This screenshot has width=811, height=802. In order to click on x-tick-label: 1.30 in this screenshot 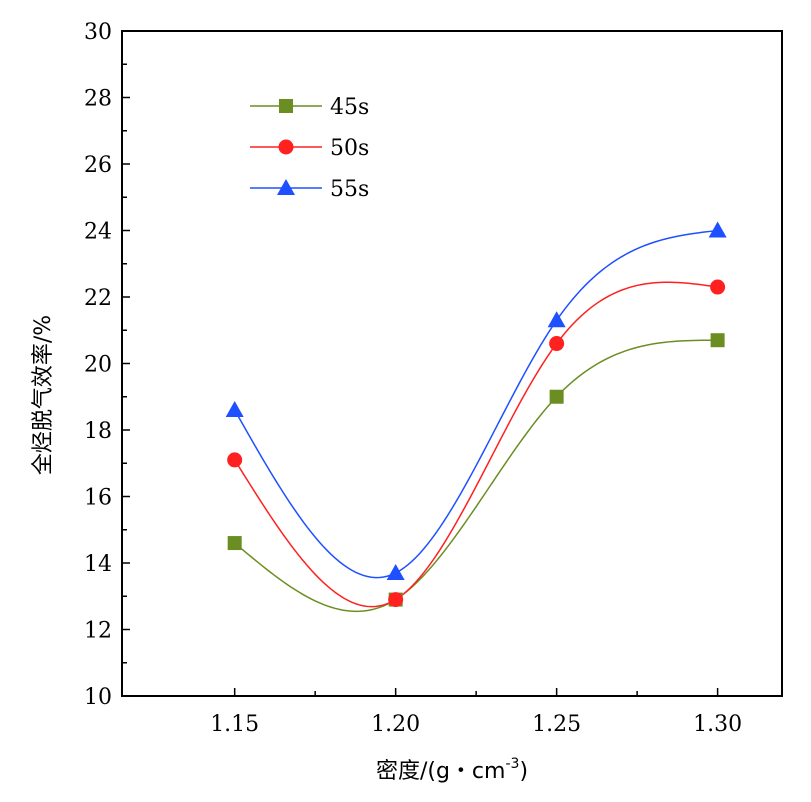, I will do `click(717, 724)`.